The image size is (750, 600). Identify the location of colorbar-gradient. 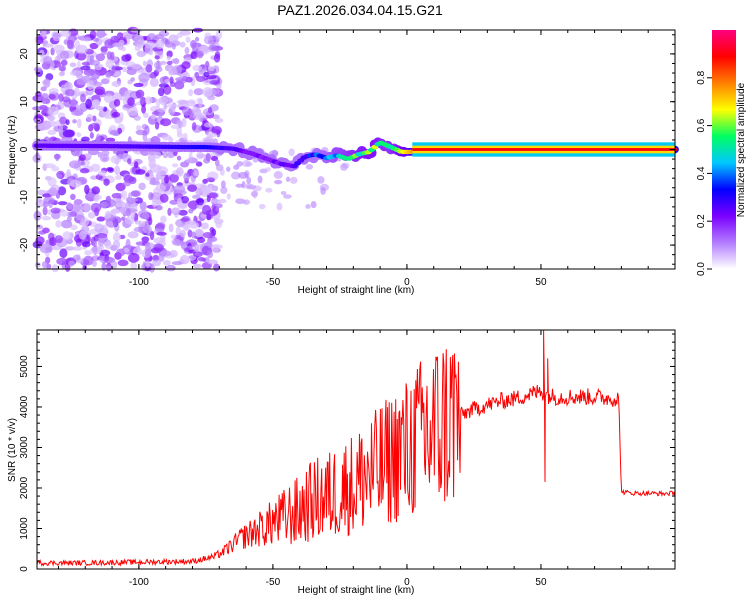
(724, 149).